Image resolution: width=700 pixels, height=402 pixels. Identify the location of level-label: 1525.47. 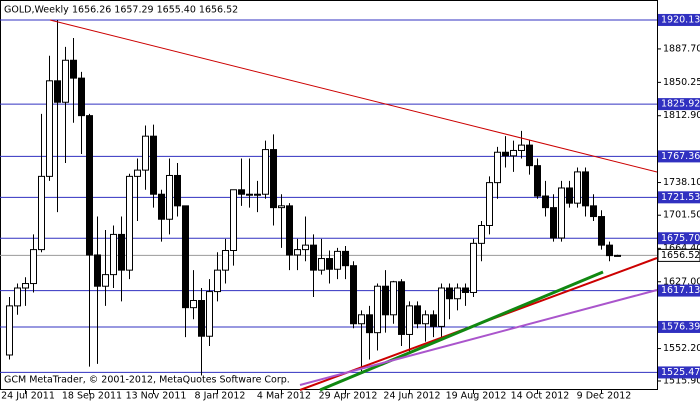
(680, 372).